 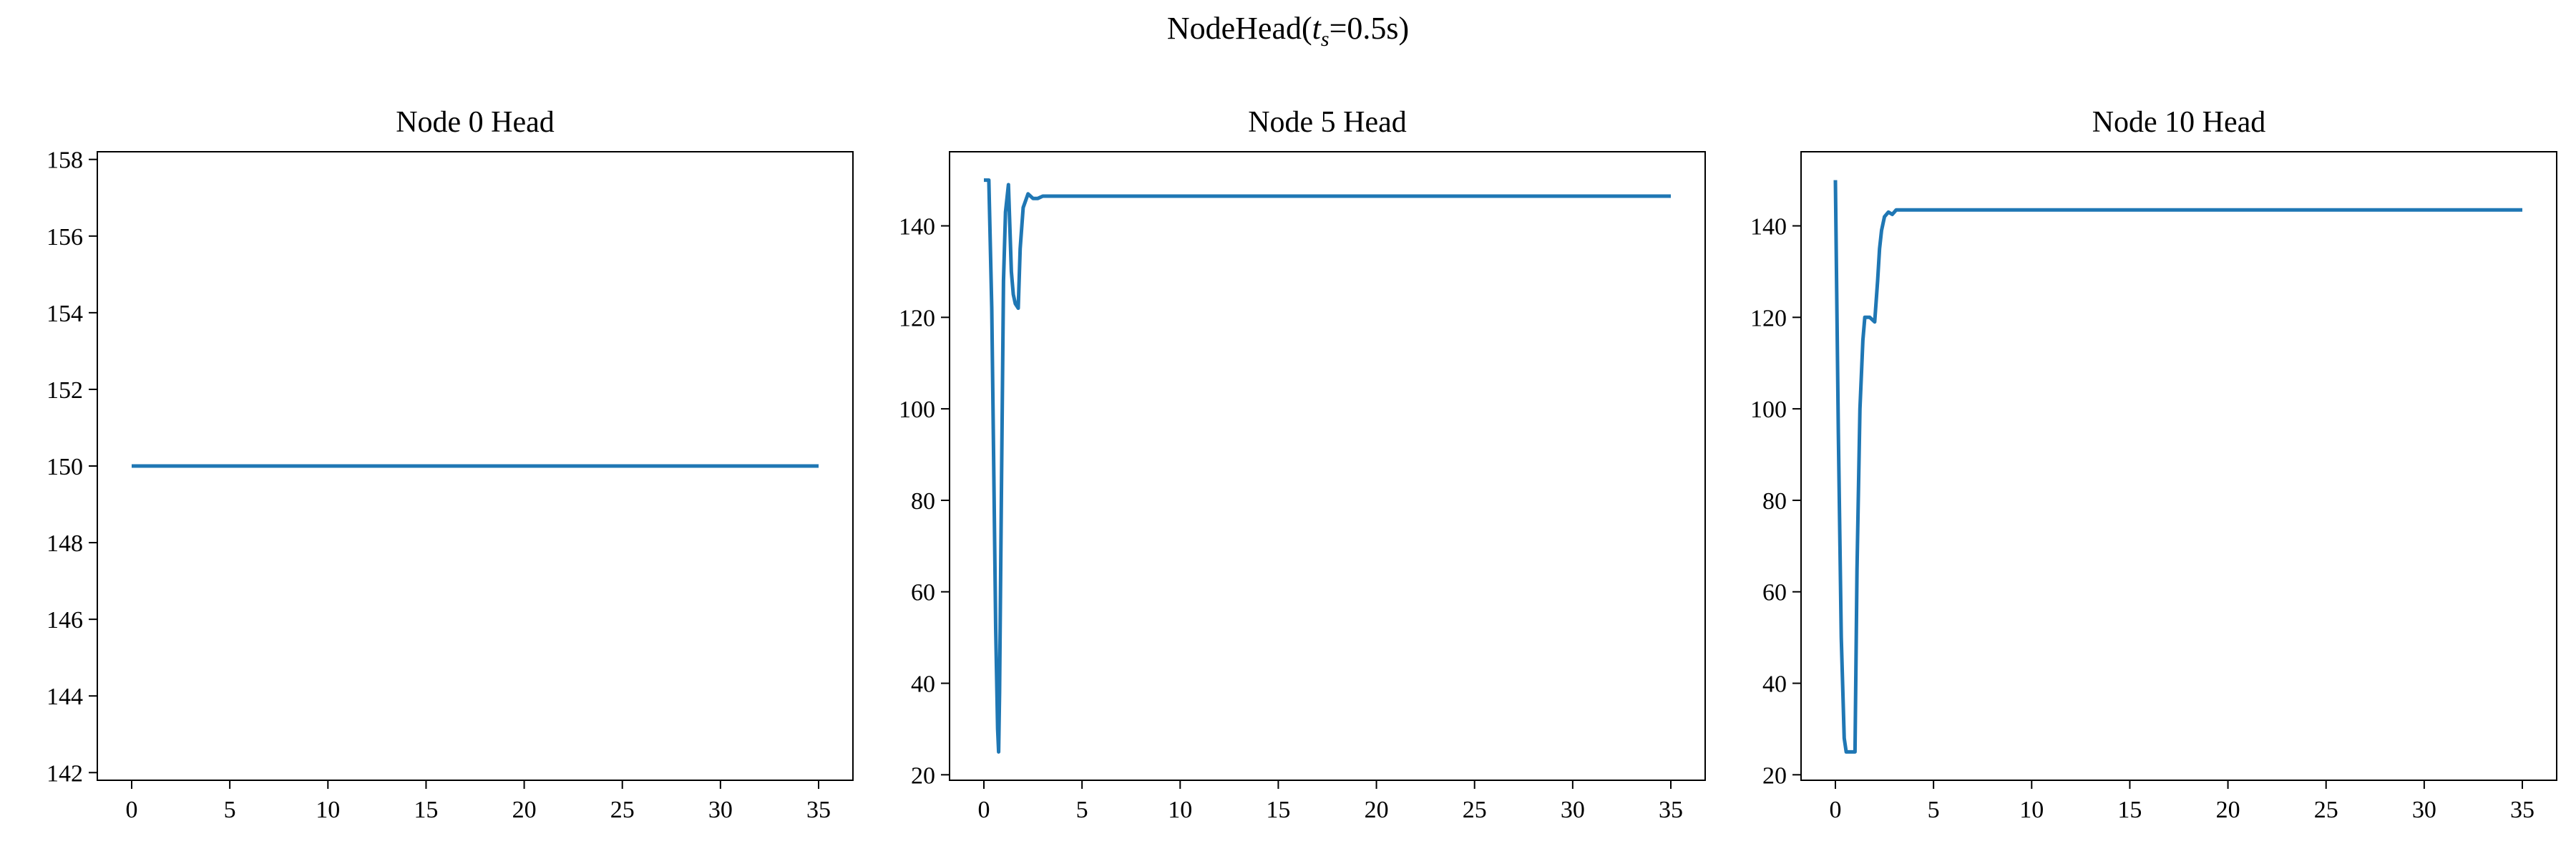 I want to click on figure-title-prefix: NodeHead(, so click(x=1239, y=28).